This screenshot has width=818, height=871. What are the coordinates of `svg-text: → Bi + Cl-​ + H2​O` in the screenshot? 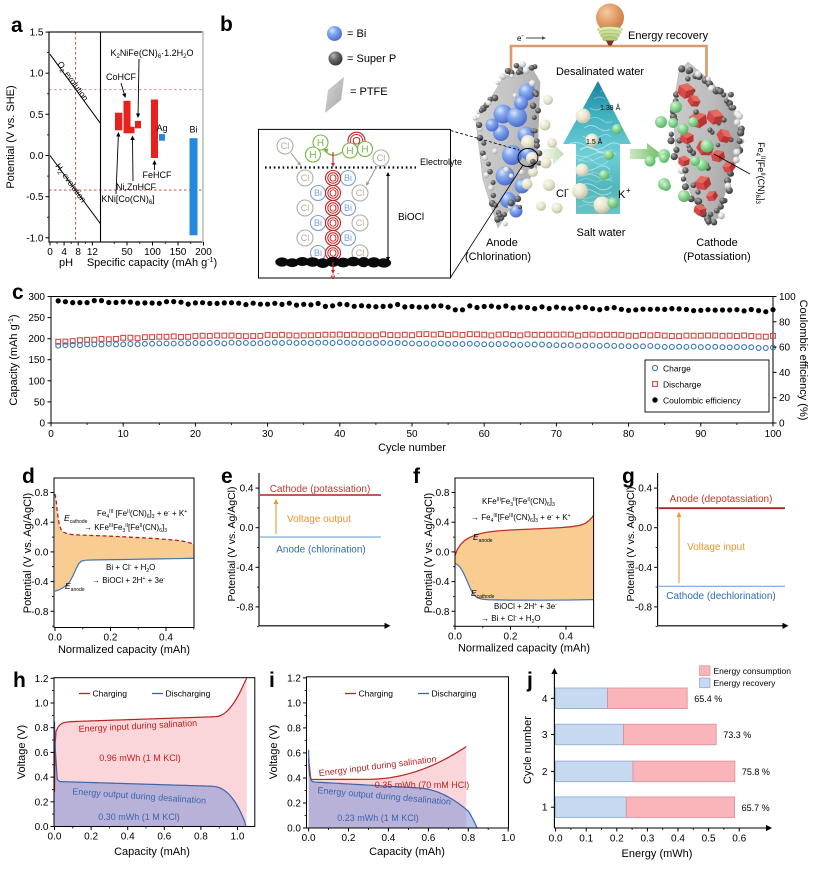 It's located at (511, 619).